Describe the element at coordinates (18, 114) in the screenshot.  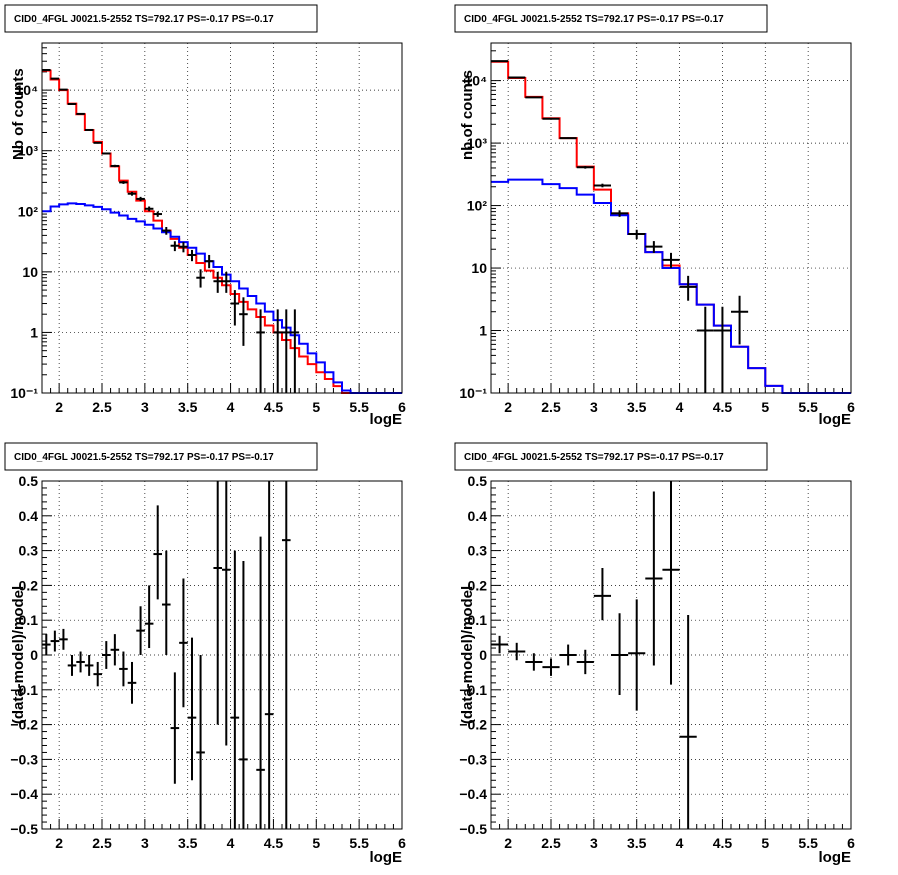
I see `y-axis-title: Nb of counts` at that location.